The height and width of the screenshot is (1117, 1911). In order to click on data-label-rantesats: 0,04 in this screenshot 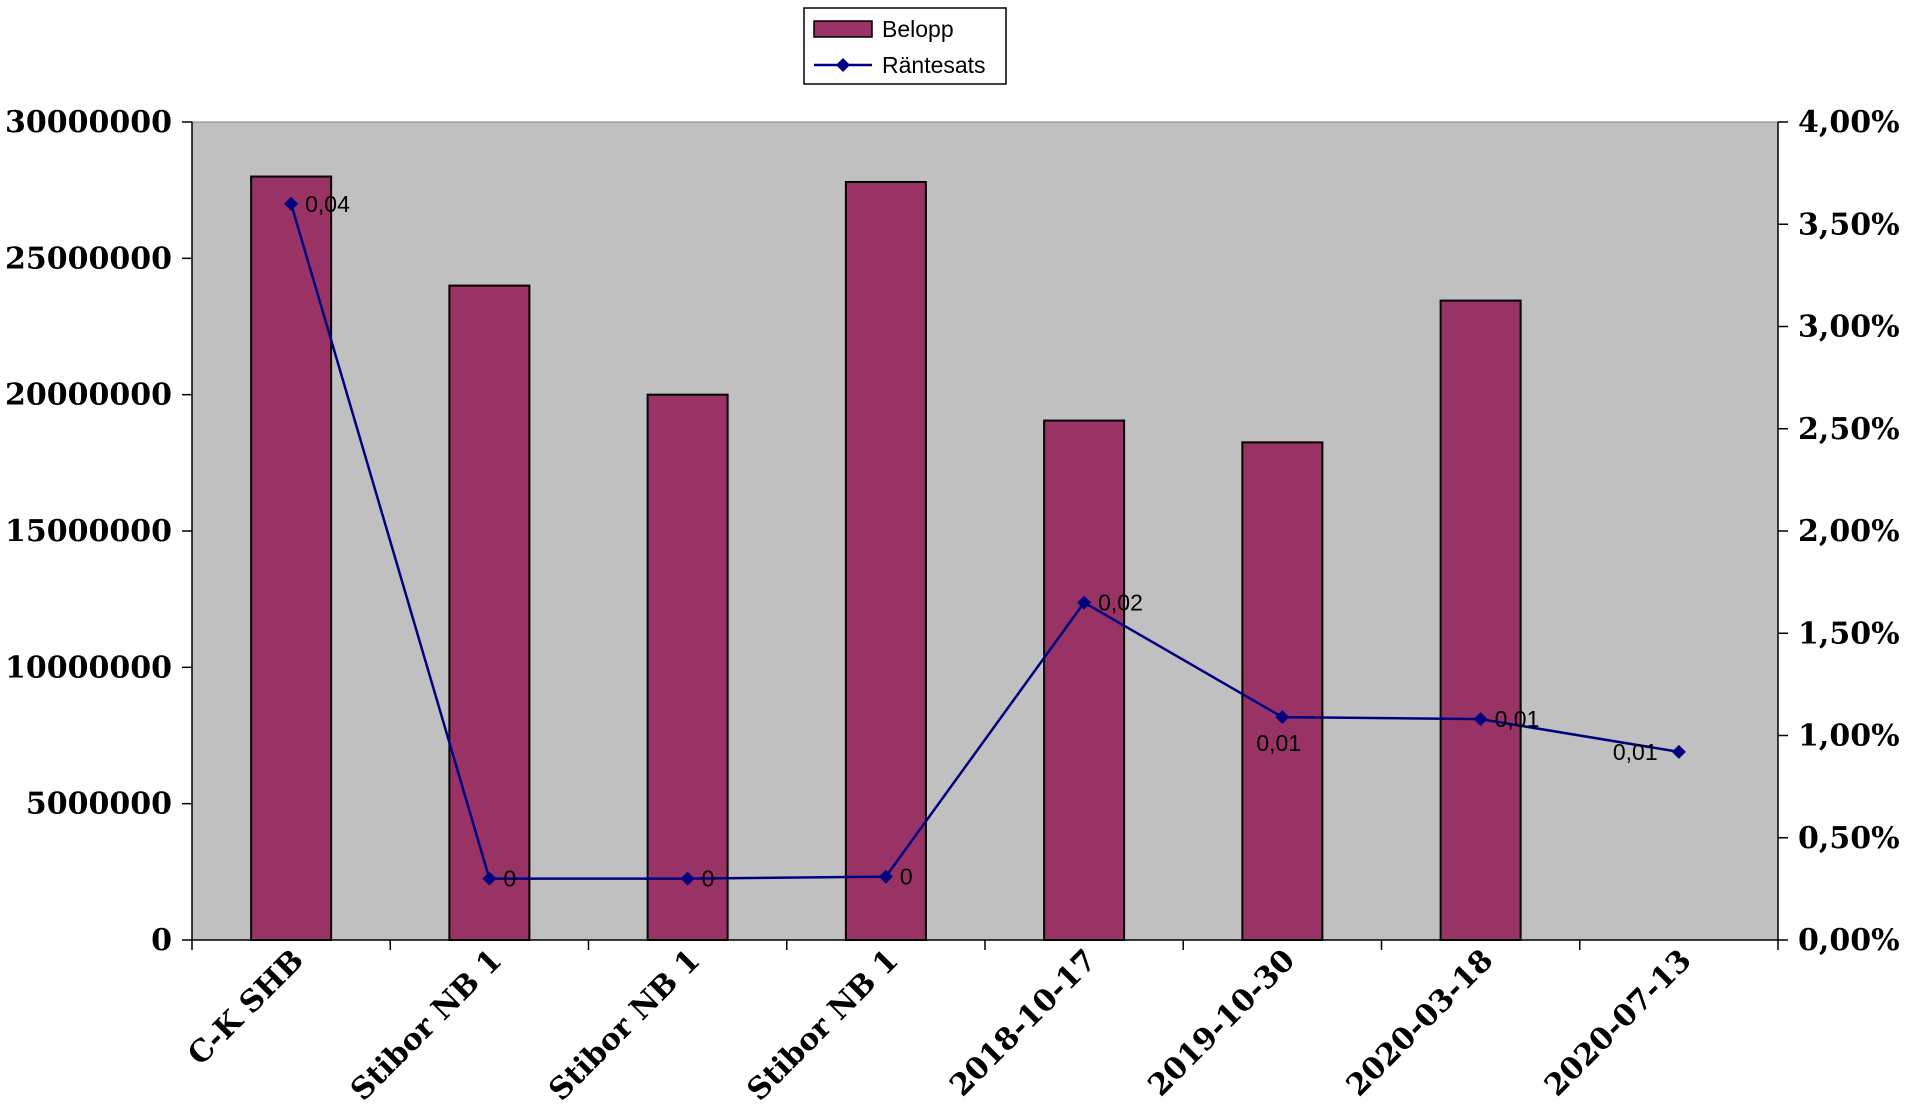, I will do `click(327, 204)`.